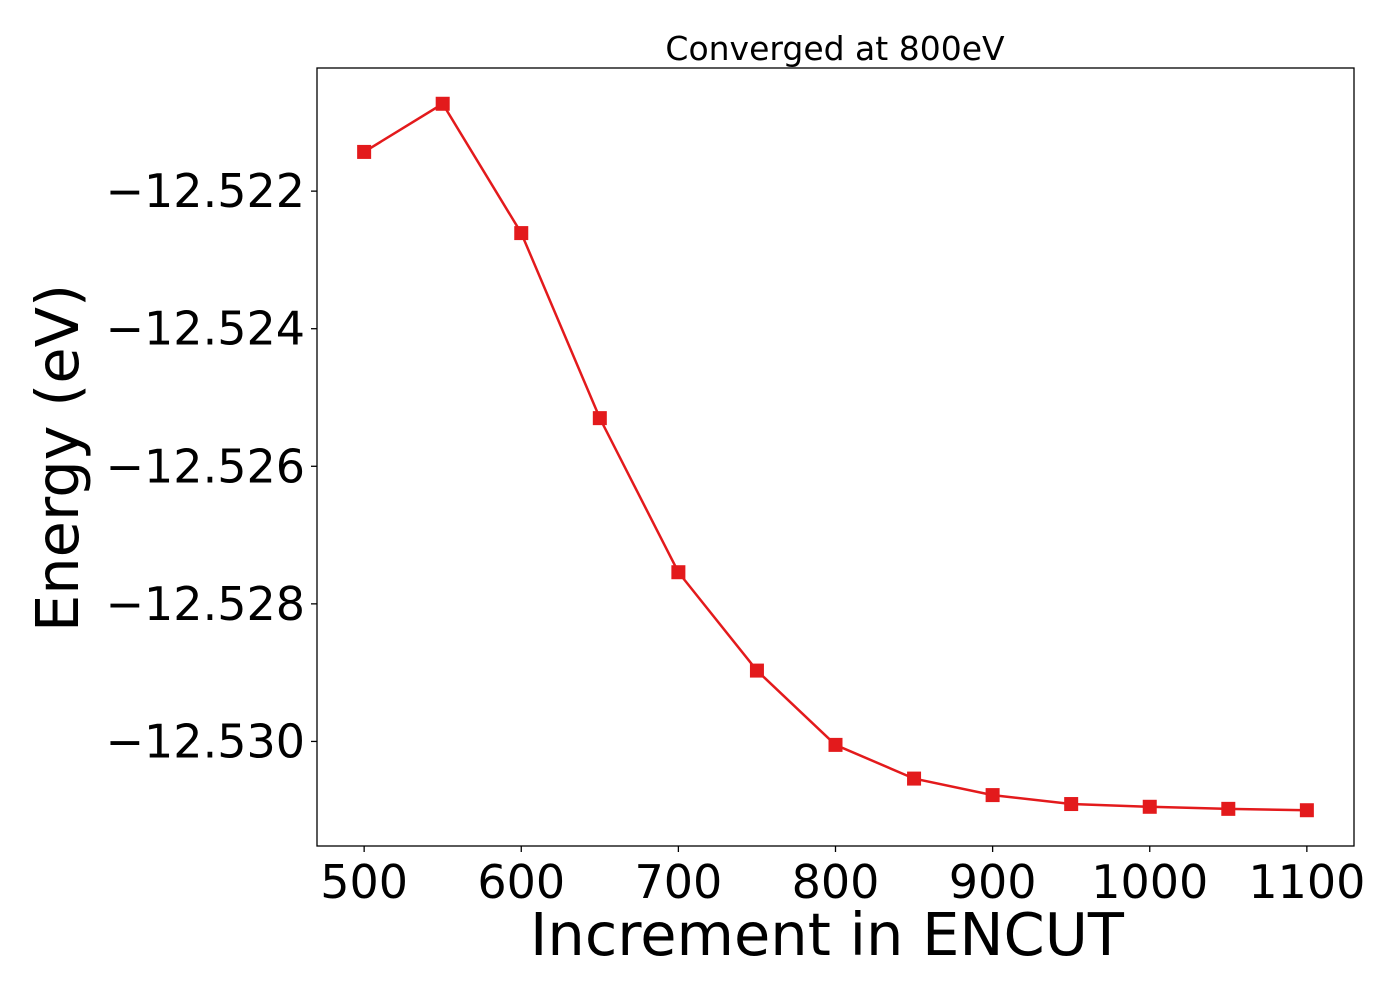  Describe the element at coordinates (678, 882) in the screenshot. I see `x-tick-label: 700` at that location.